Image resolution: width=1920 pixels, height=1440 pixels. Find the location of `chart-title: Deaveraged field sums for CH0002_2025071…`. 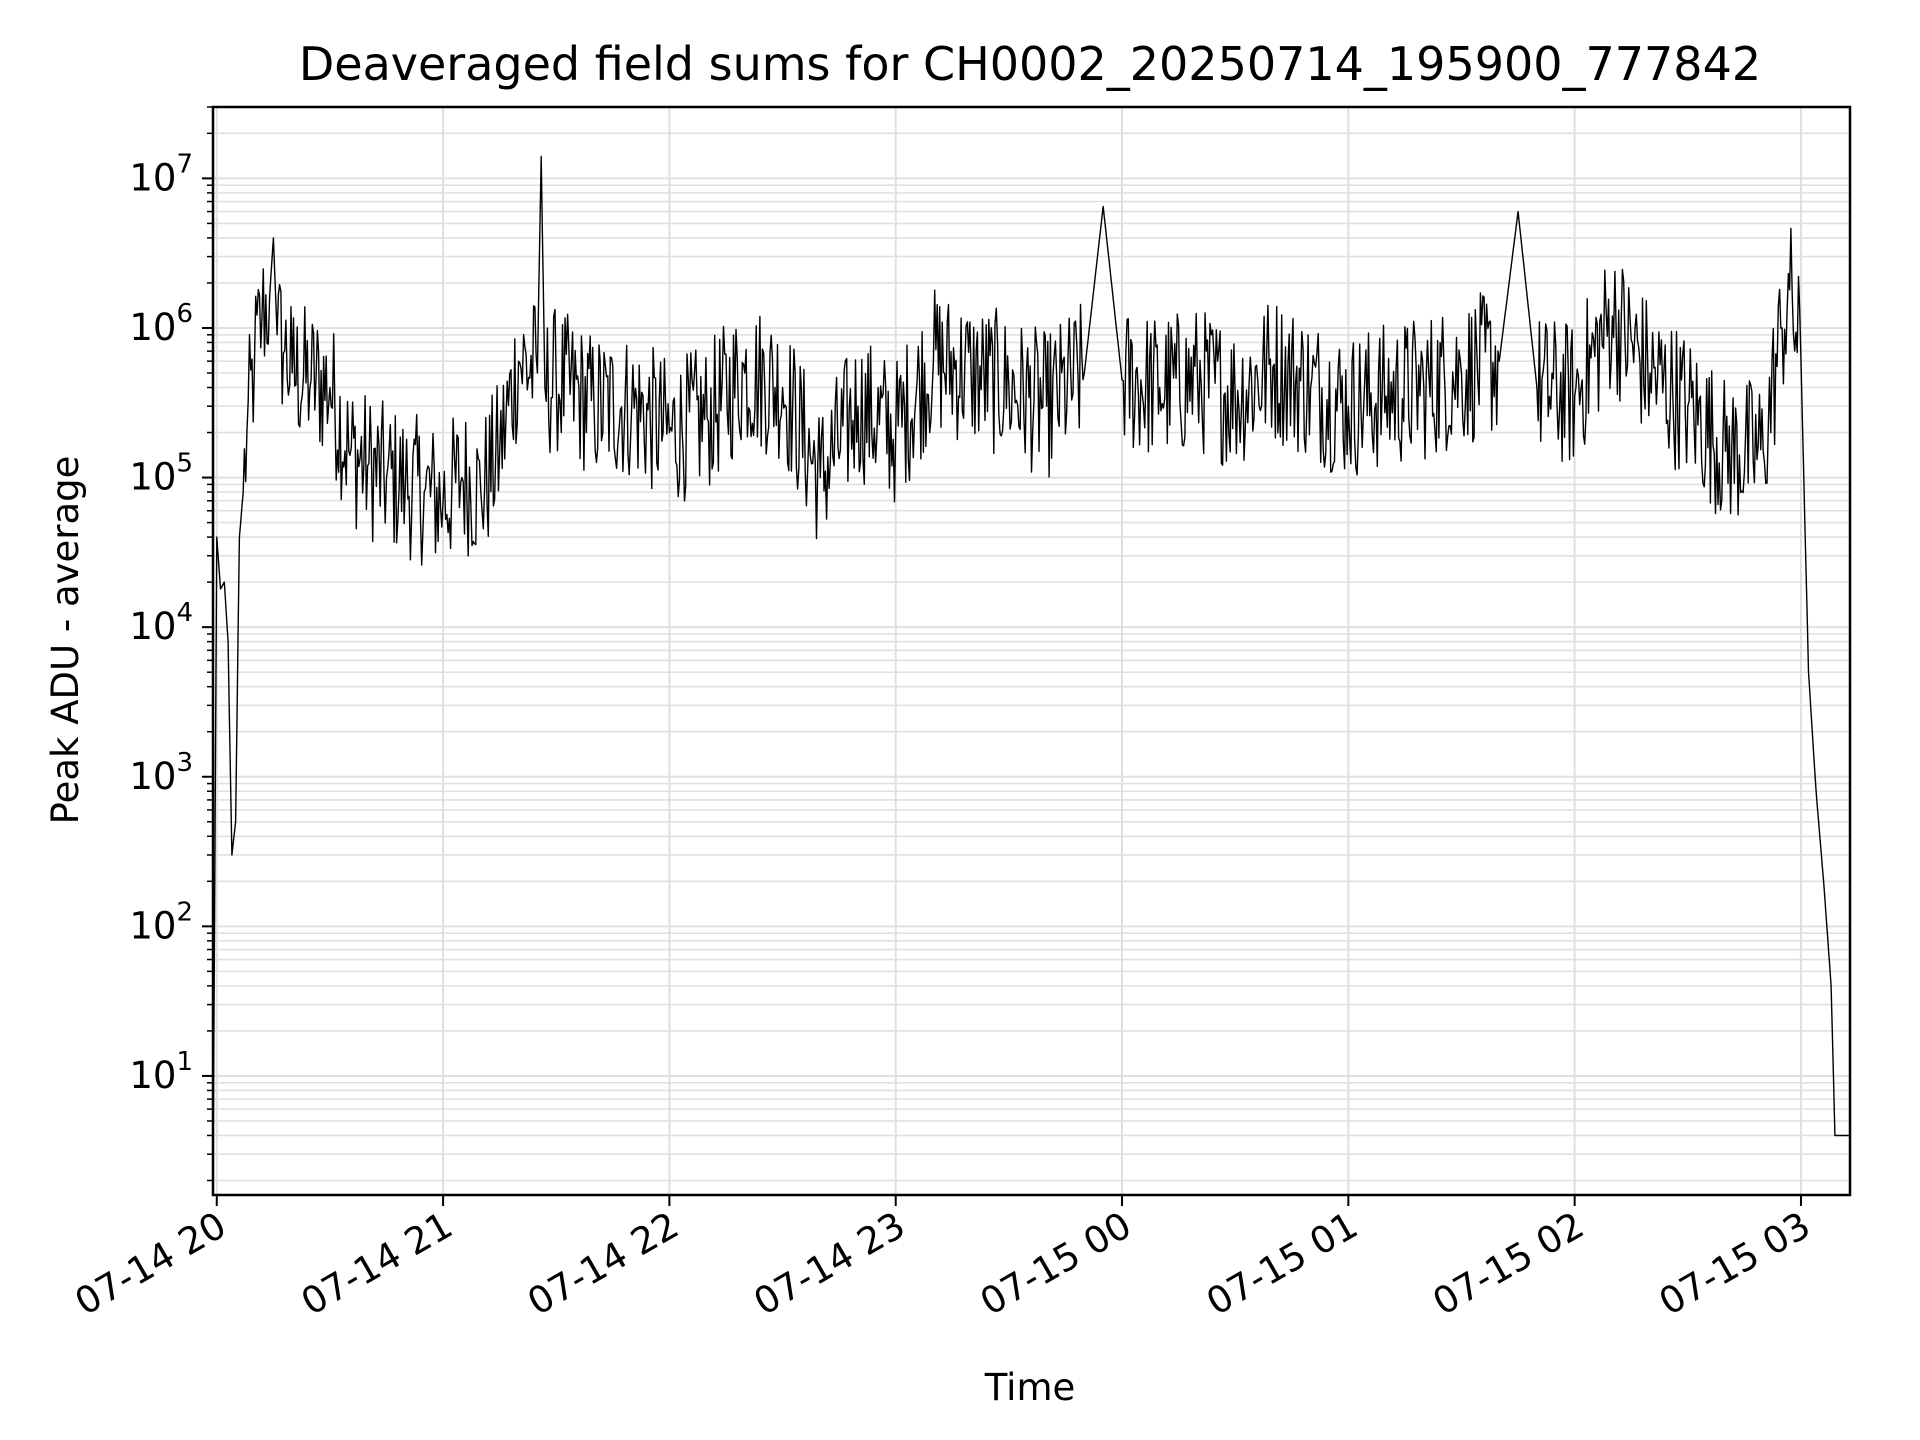

chart-title: Deaveraged field sums for CH0002_2025071… is located at coordinates (1030, 64).